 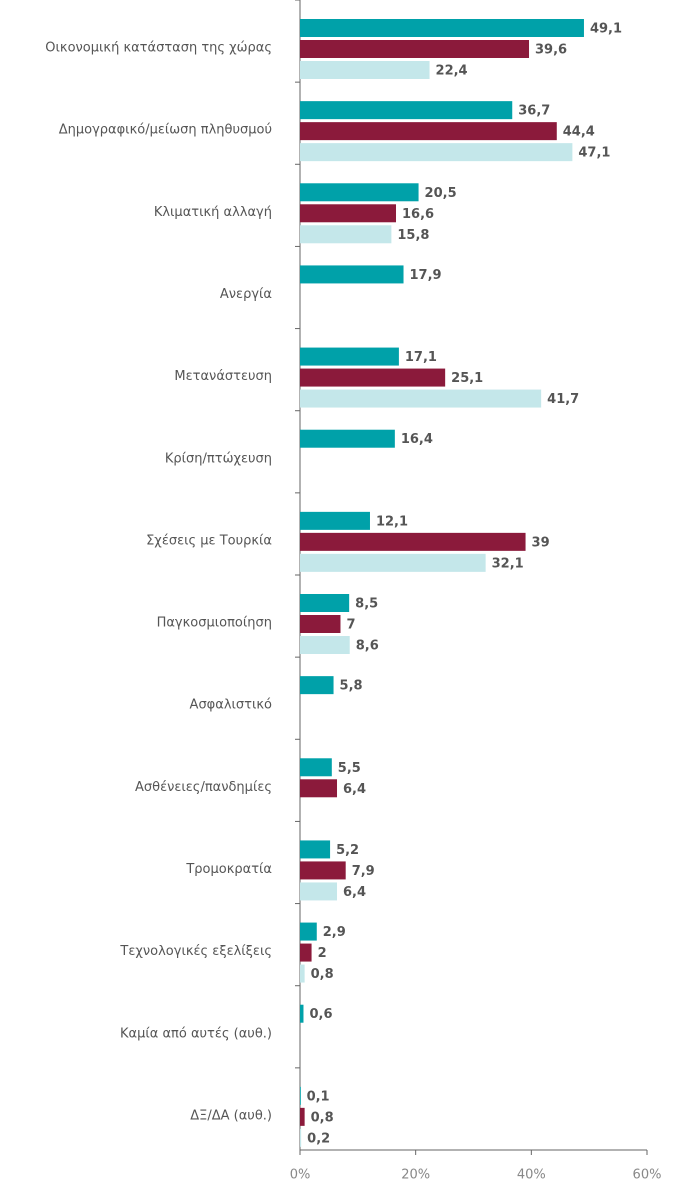 I want to click on value-label: 2,9, so click(x=334, y=932).